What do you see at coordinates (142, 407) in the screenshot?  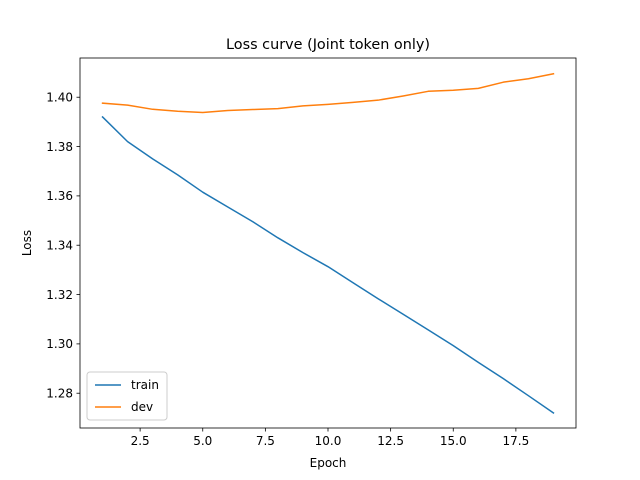 I see `legend-label-dev: dev` at bounding box center [142, 407].